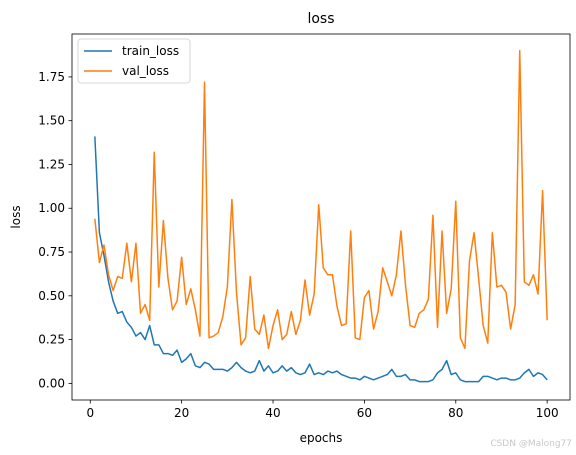  Describe the element at coordinates (272, 413) in the screenshot. I see `x-tick-label: 40` at that location.